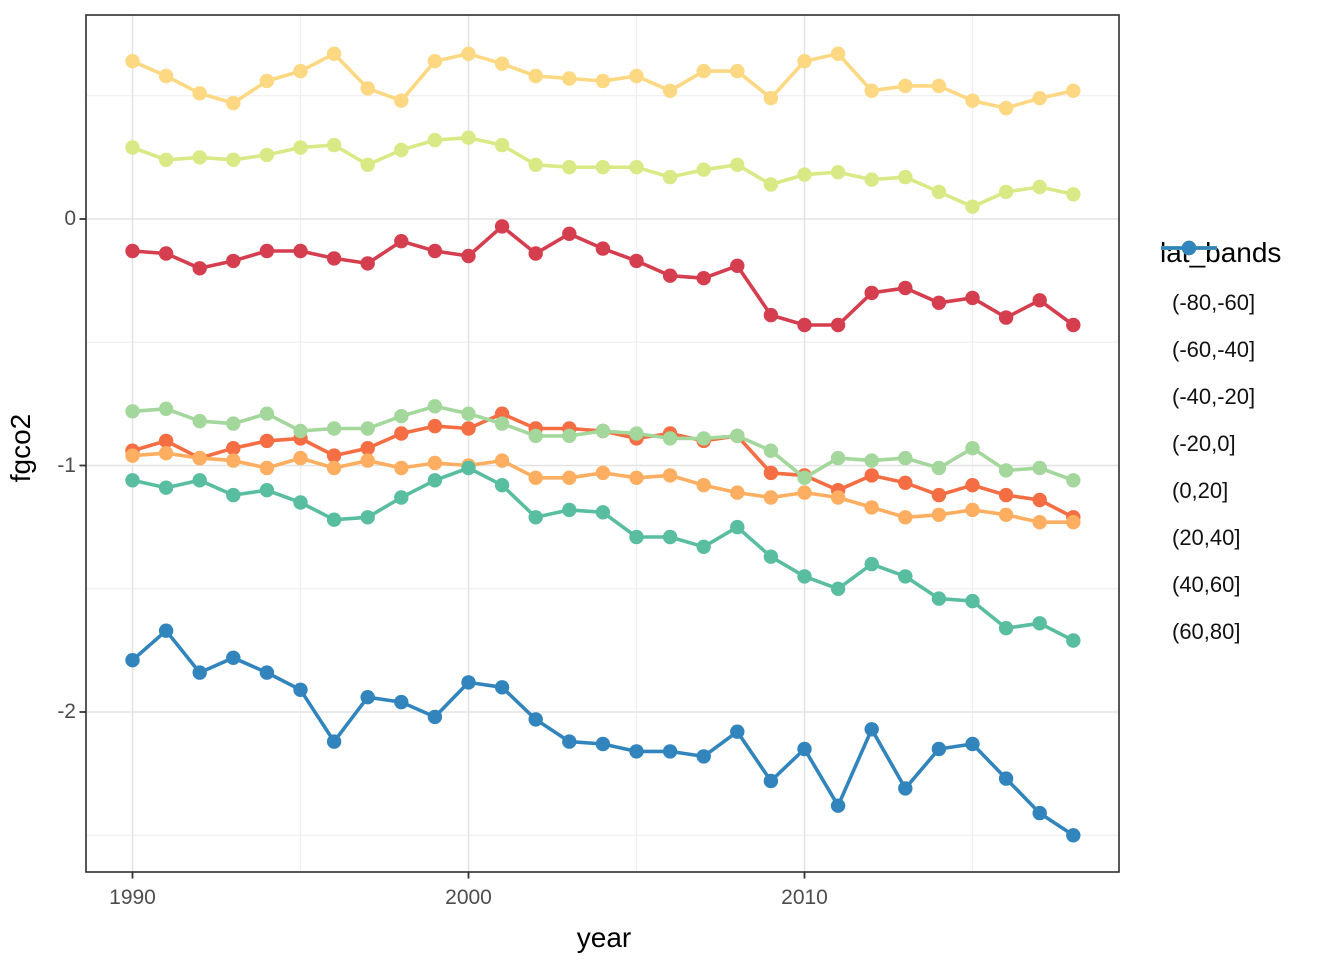  Describe the element at coordinates (1206, 631) in the screenshot. I see `legend-label: (60,80]` at that location.